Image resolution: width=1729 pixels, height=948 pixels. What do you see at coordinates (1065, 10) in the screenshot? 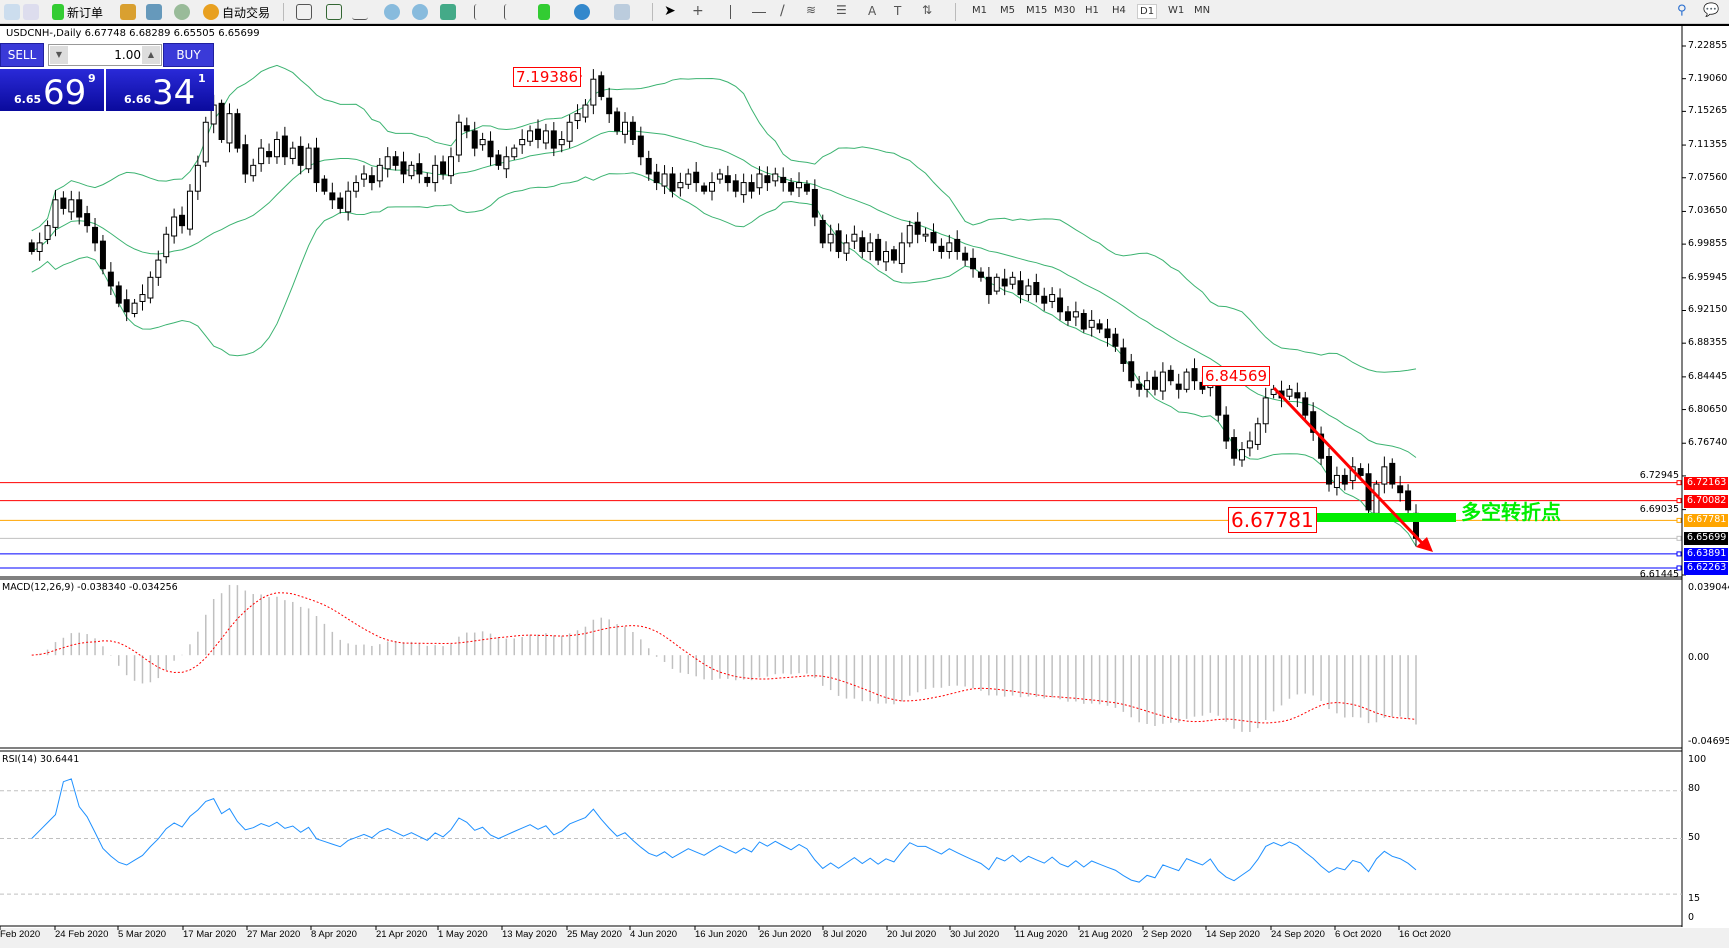
I see `timeframe-m30: M30` at bounding box center [1065, 10].